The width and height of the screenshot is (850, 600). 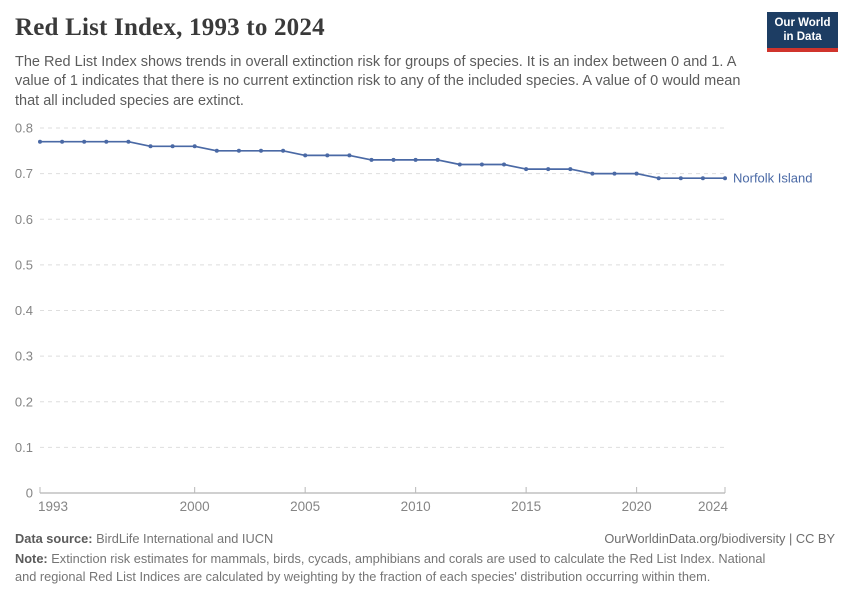 What do you see at coordinates (238, 150) in the screenshot?
I see `data-point-2002` at bounding box center [238, 150].